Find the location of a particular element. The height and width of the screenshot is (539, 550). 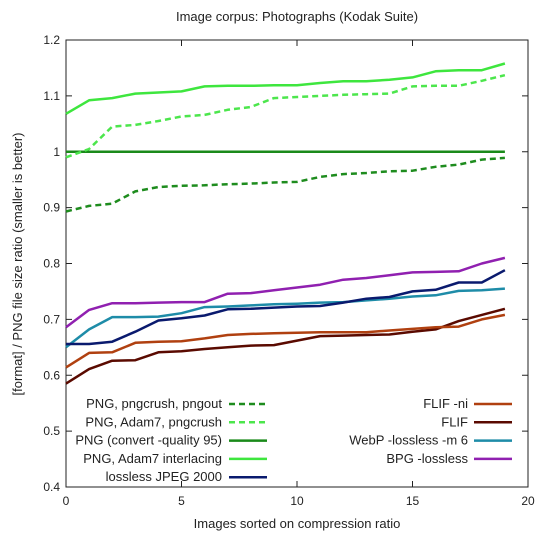

chart-title: Image corpus: Photographs (Kodak Suite) is located at coordinates (297, 16).